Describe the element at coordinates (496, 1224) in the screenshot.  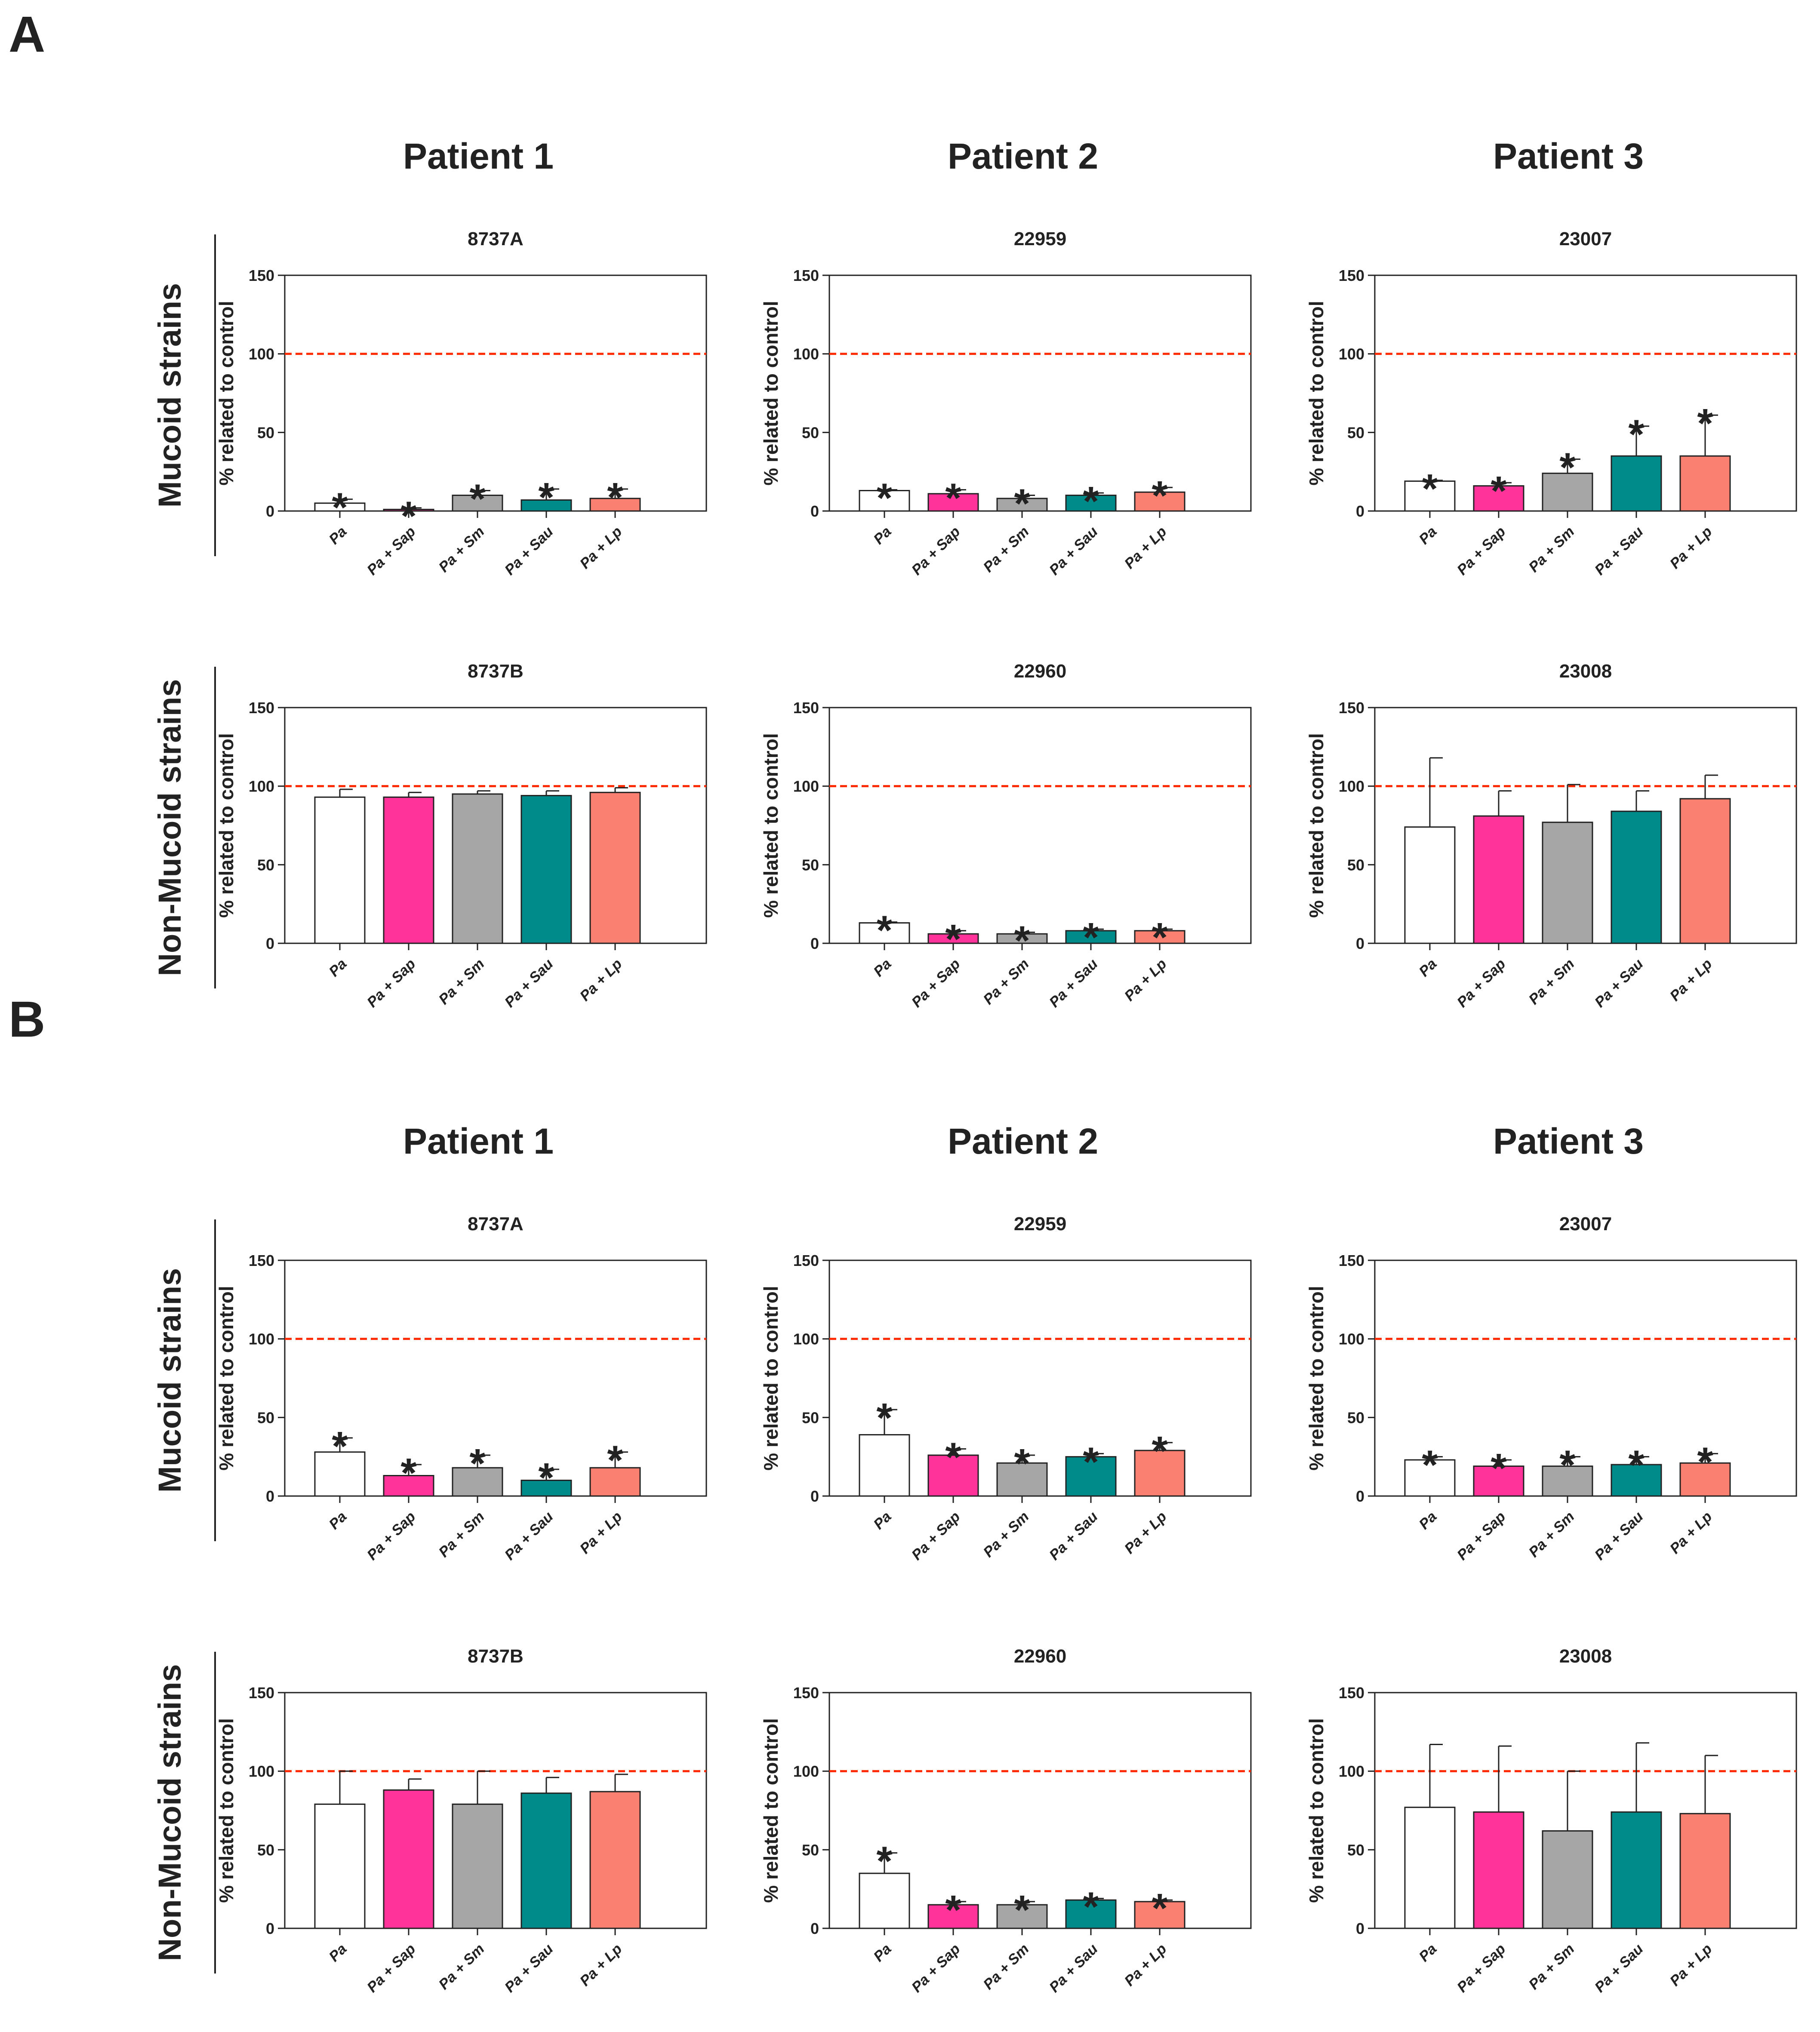
I see `chart-title: 8737A` at that location.